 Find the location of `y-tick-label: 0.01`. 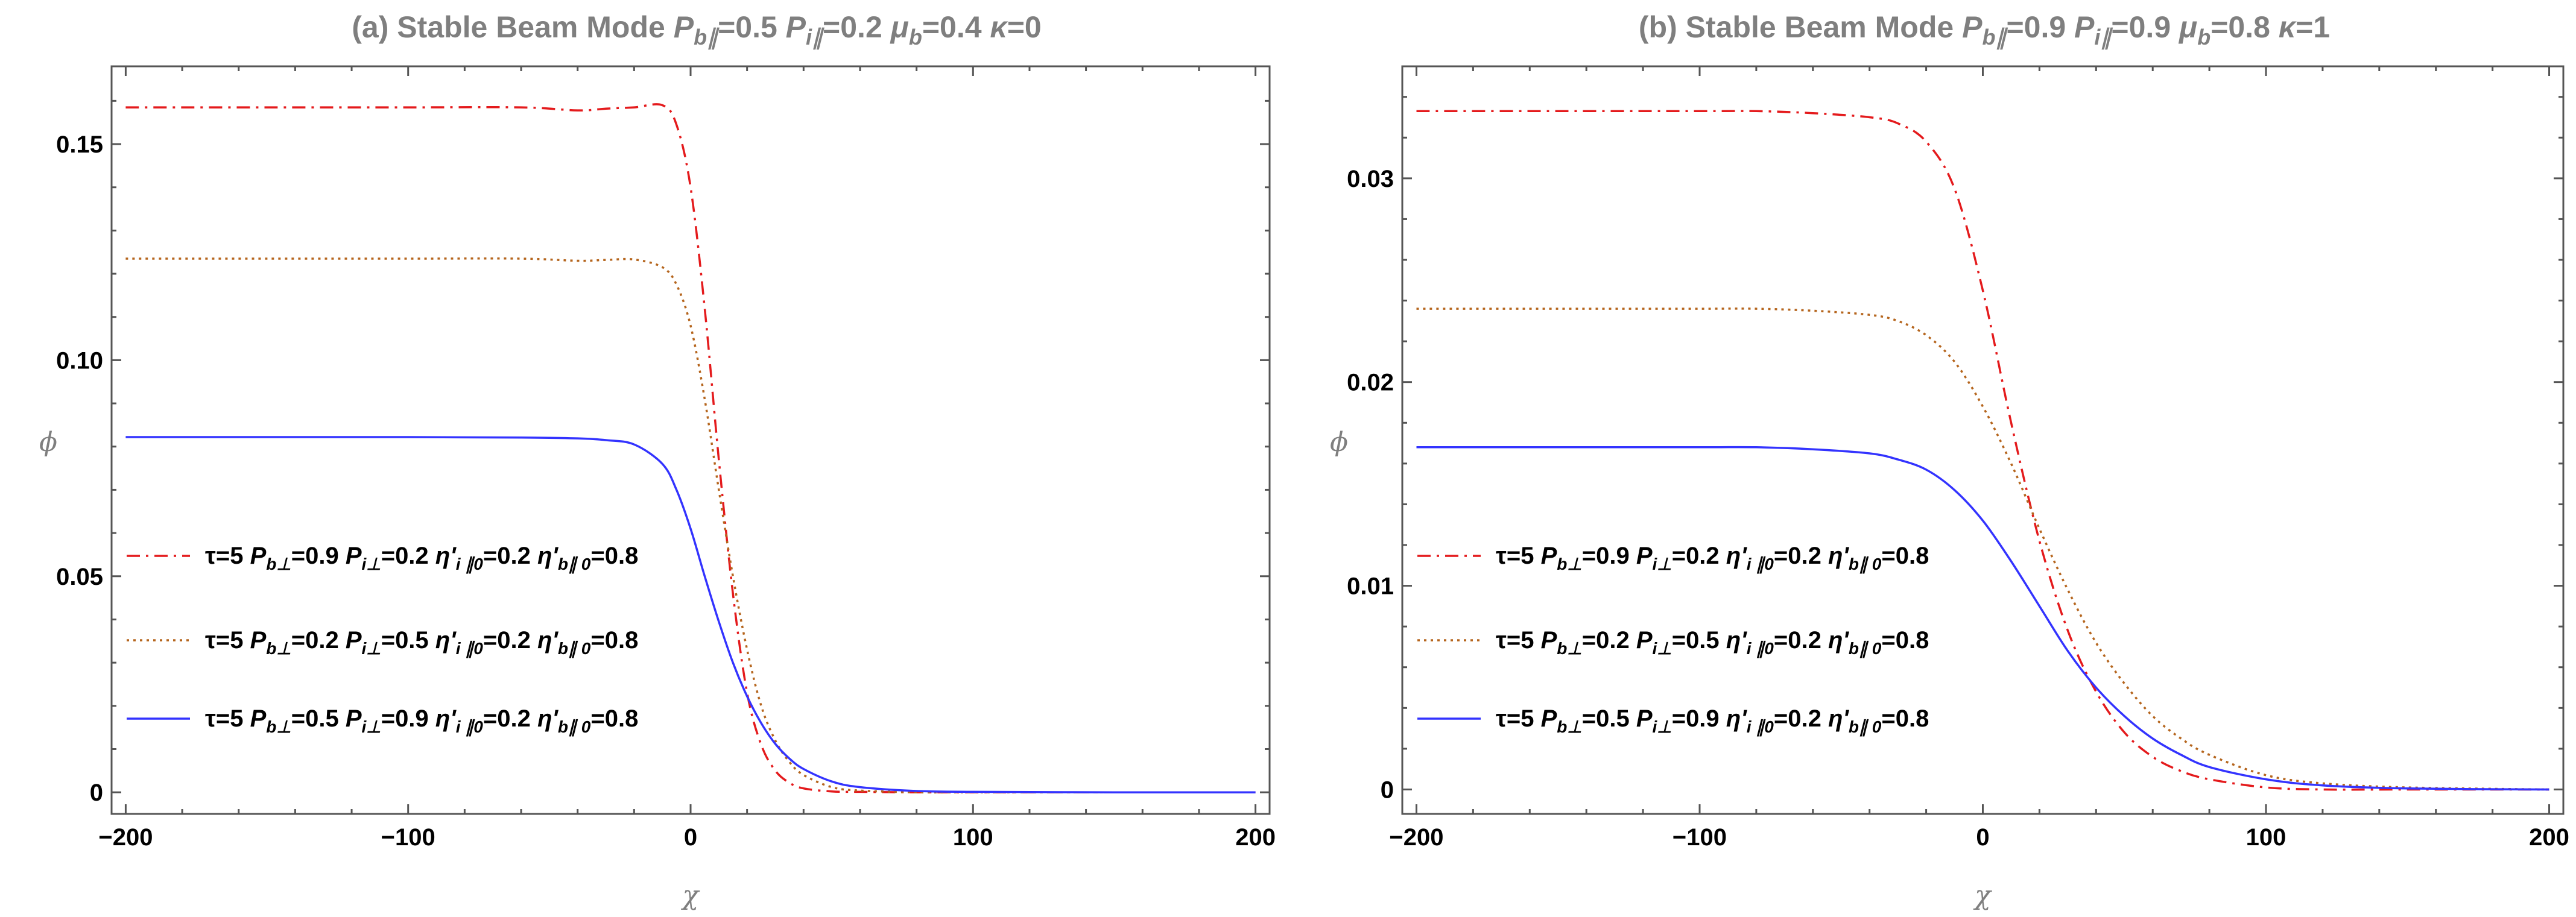

y-tick-label: 0.01 is located at coordinates (1370, 586).